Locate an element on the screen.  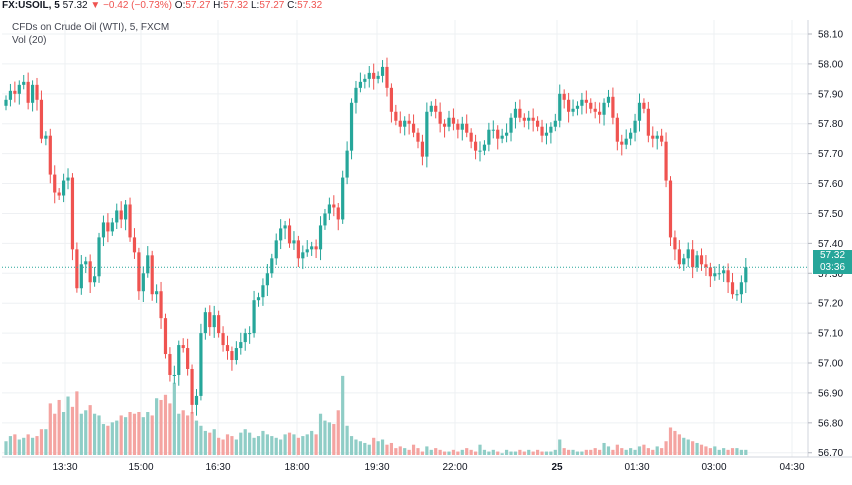
price-tick-label: 57.10 is located at coordinates (830, 334).